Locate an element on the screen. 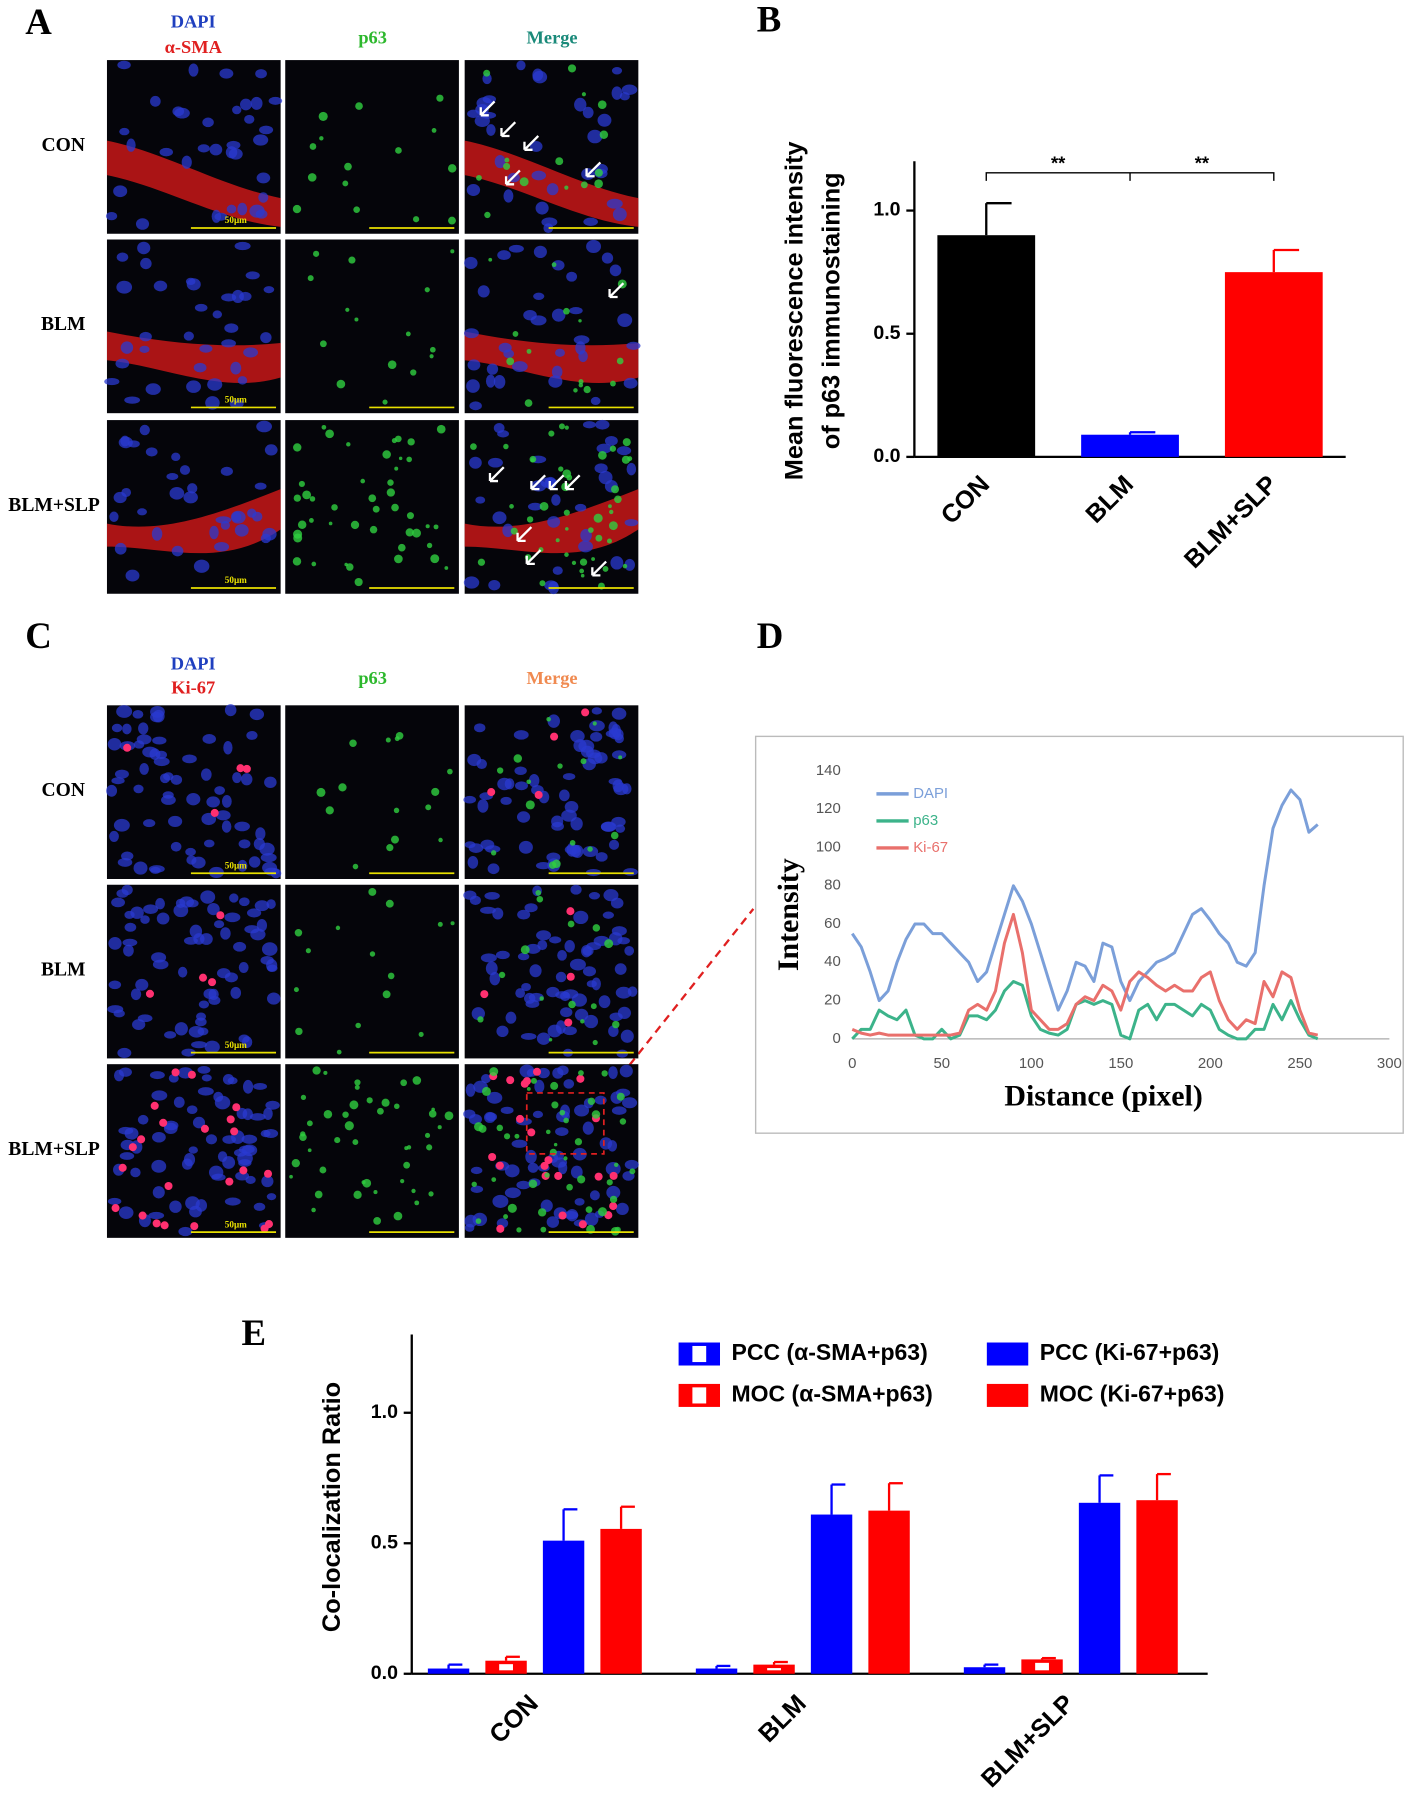 This screenshot has width=1417, height=1804. data-line is located at coordinates (1085, 900).